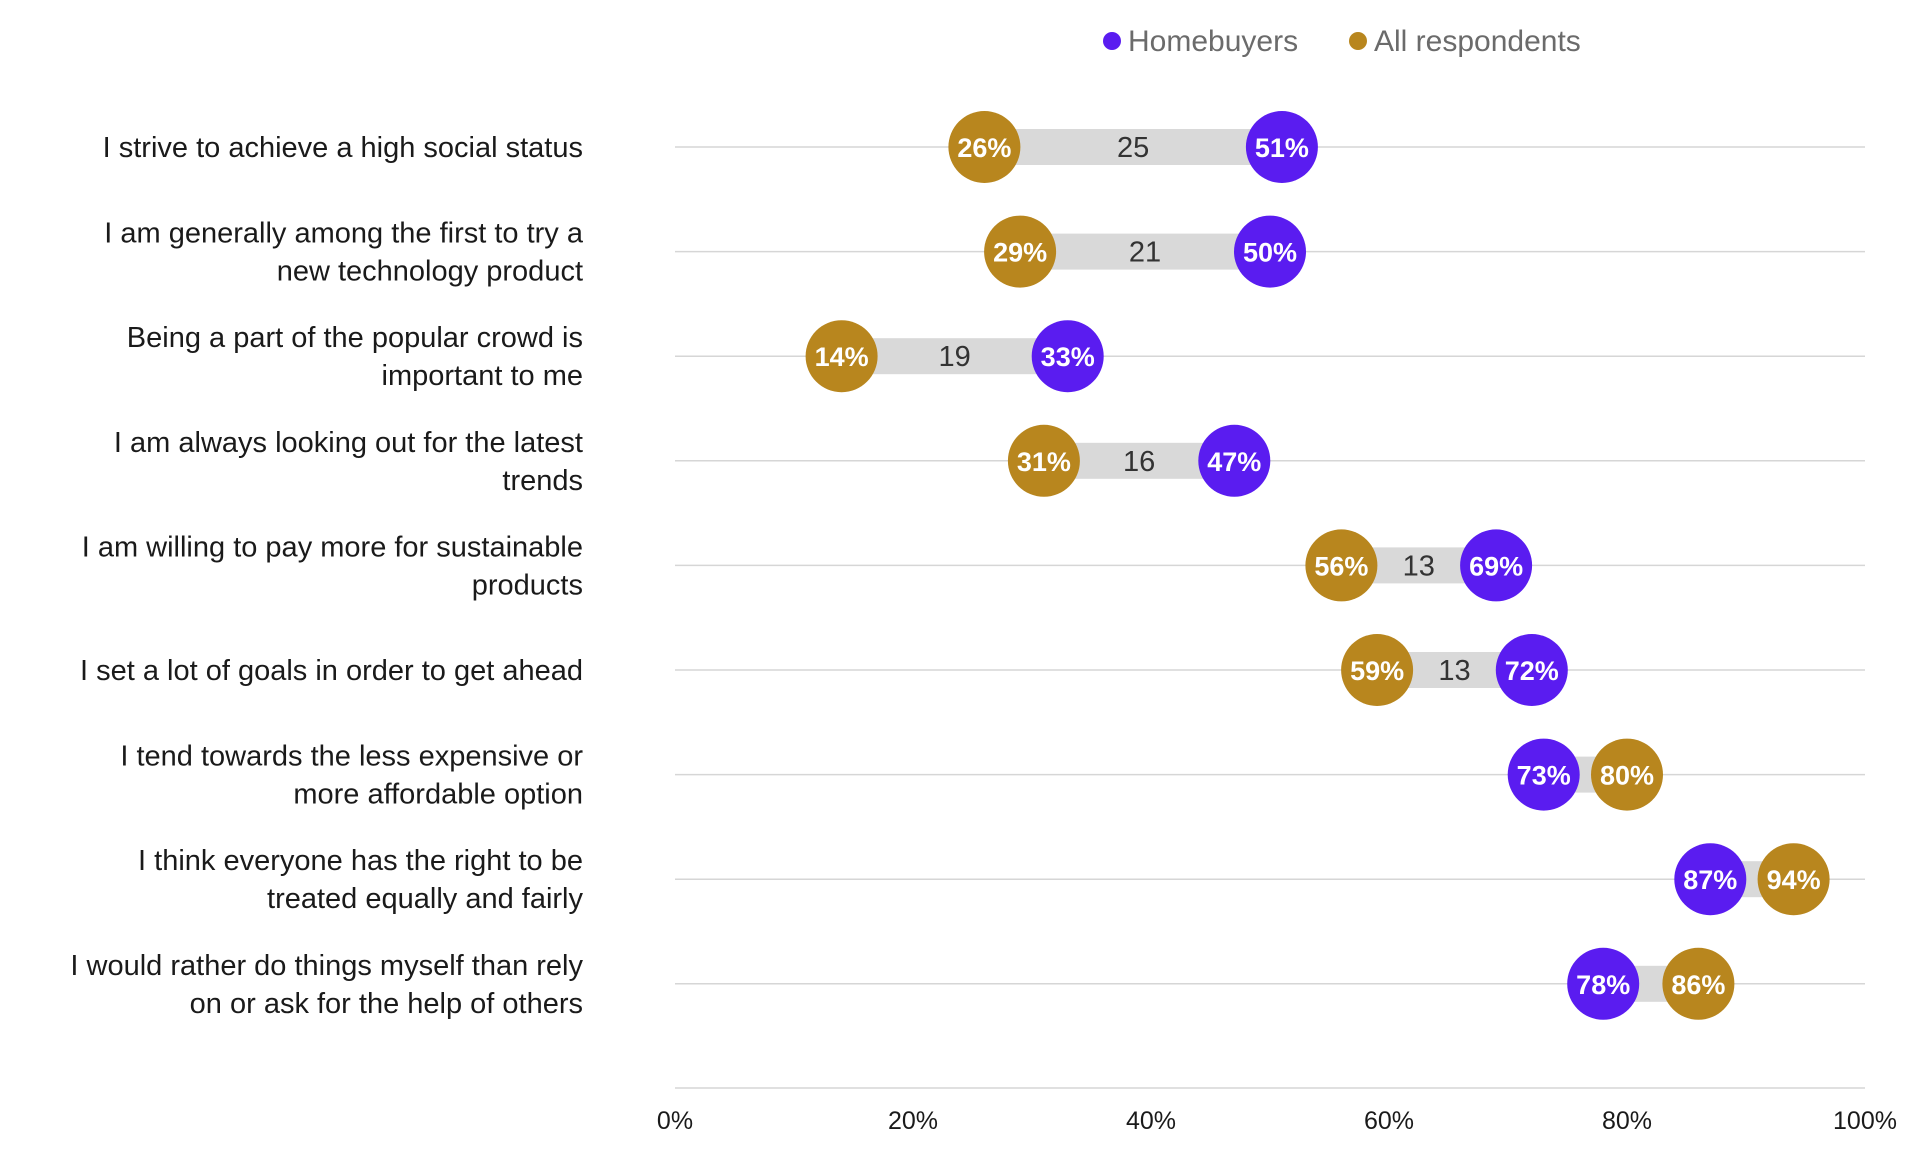 Image resolution: width=1920 pixels, height=1152 pixels. What do you see at coordinates (430, 272) in the screenshot?
I see `category-label-line: new technology product` at bounding box center [430, 272].